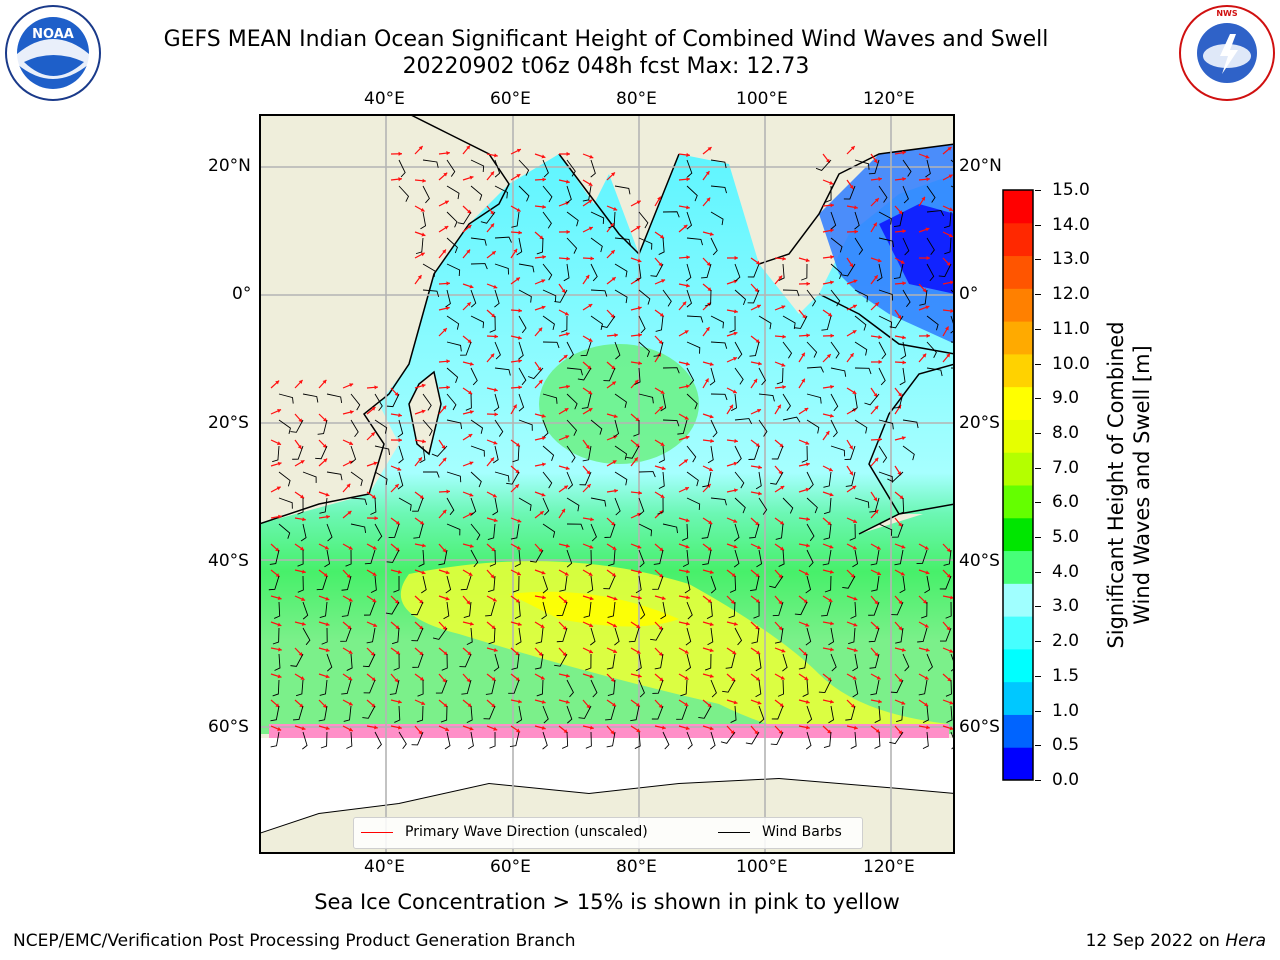  What do you see at coordinates (1018, 600) in the screenshot?
I see `colorbar-segment` at bounding box center [1018, 600].